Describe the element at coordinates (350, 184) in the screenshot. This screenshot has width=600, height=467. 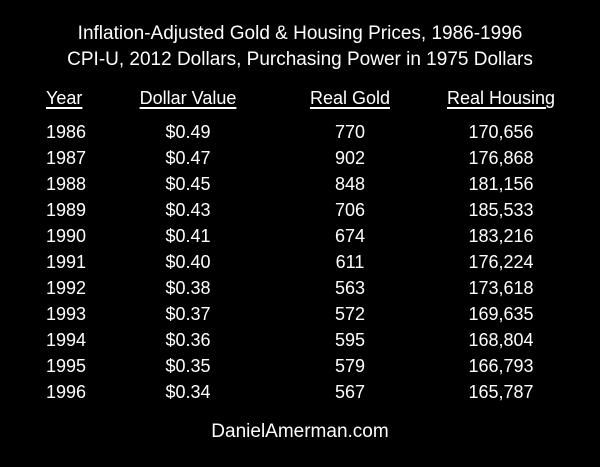
I see `real-gold-cell: 848` at that location.